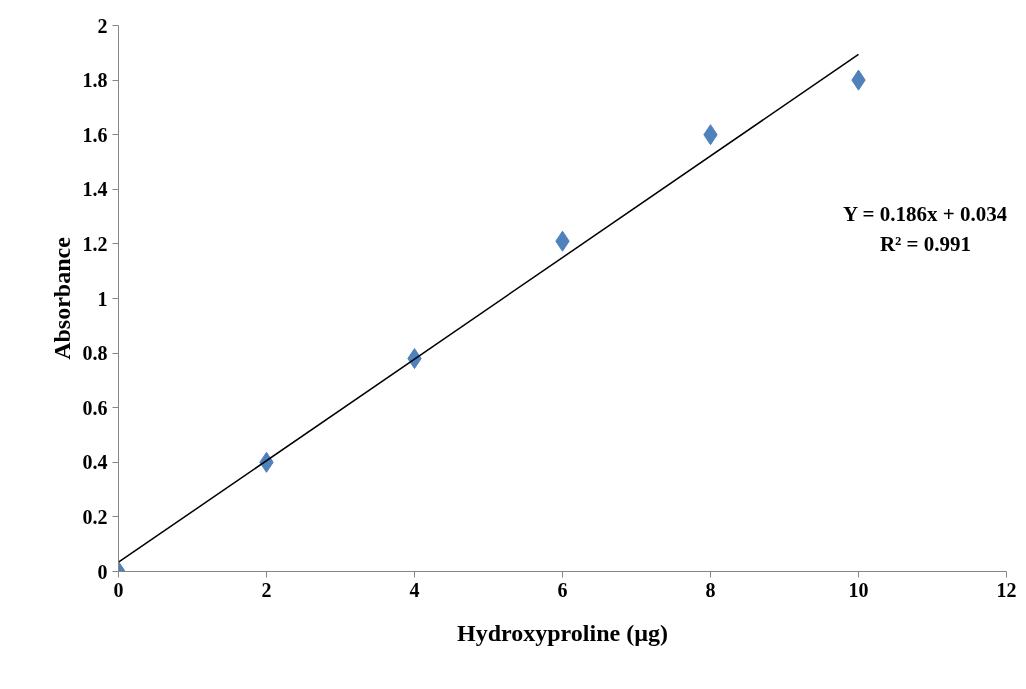 Image resolution: width=1026 pixels, height=689 pixels. Describe the element at coordinates (118, 589) in the screenshot. I see `x-tick-label: 0` at that location.